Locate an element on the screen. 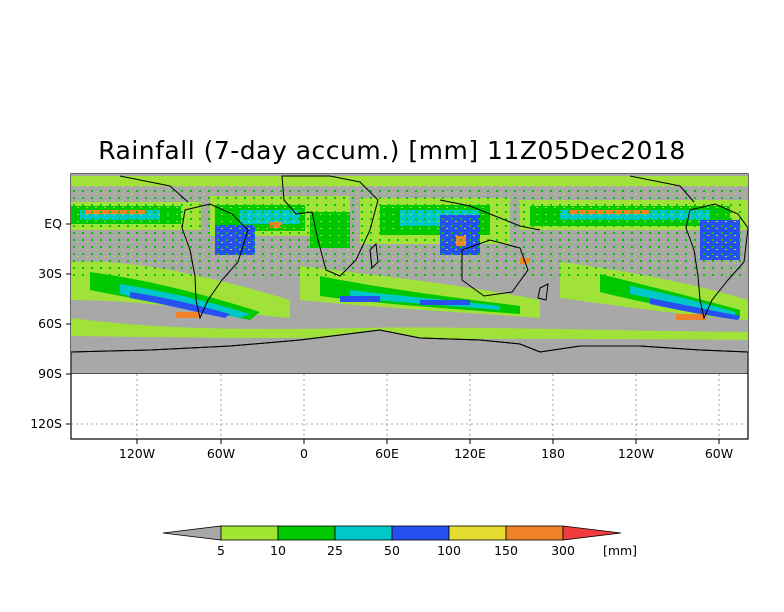 This screenshot has width=784, height=612. x-axis is located at coordinates (428, 441).